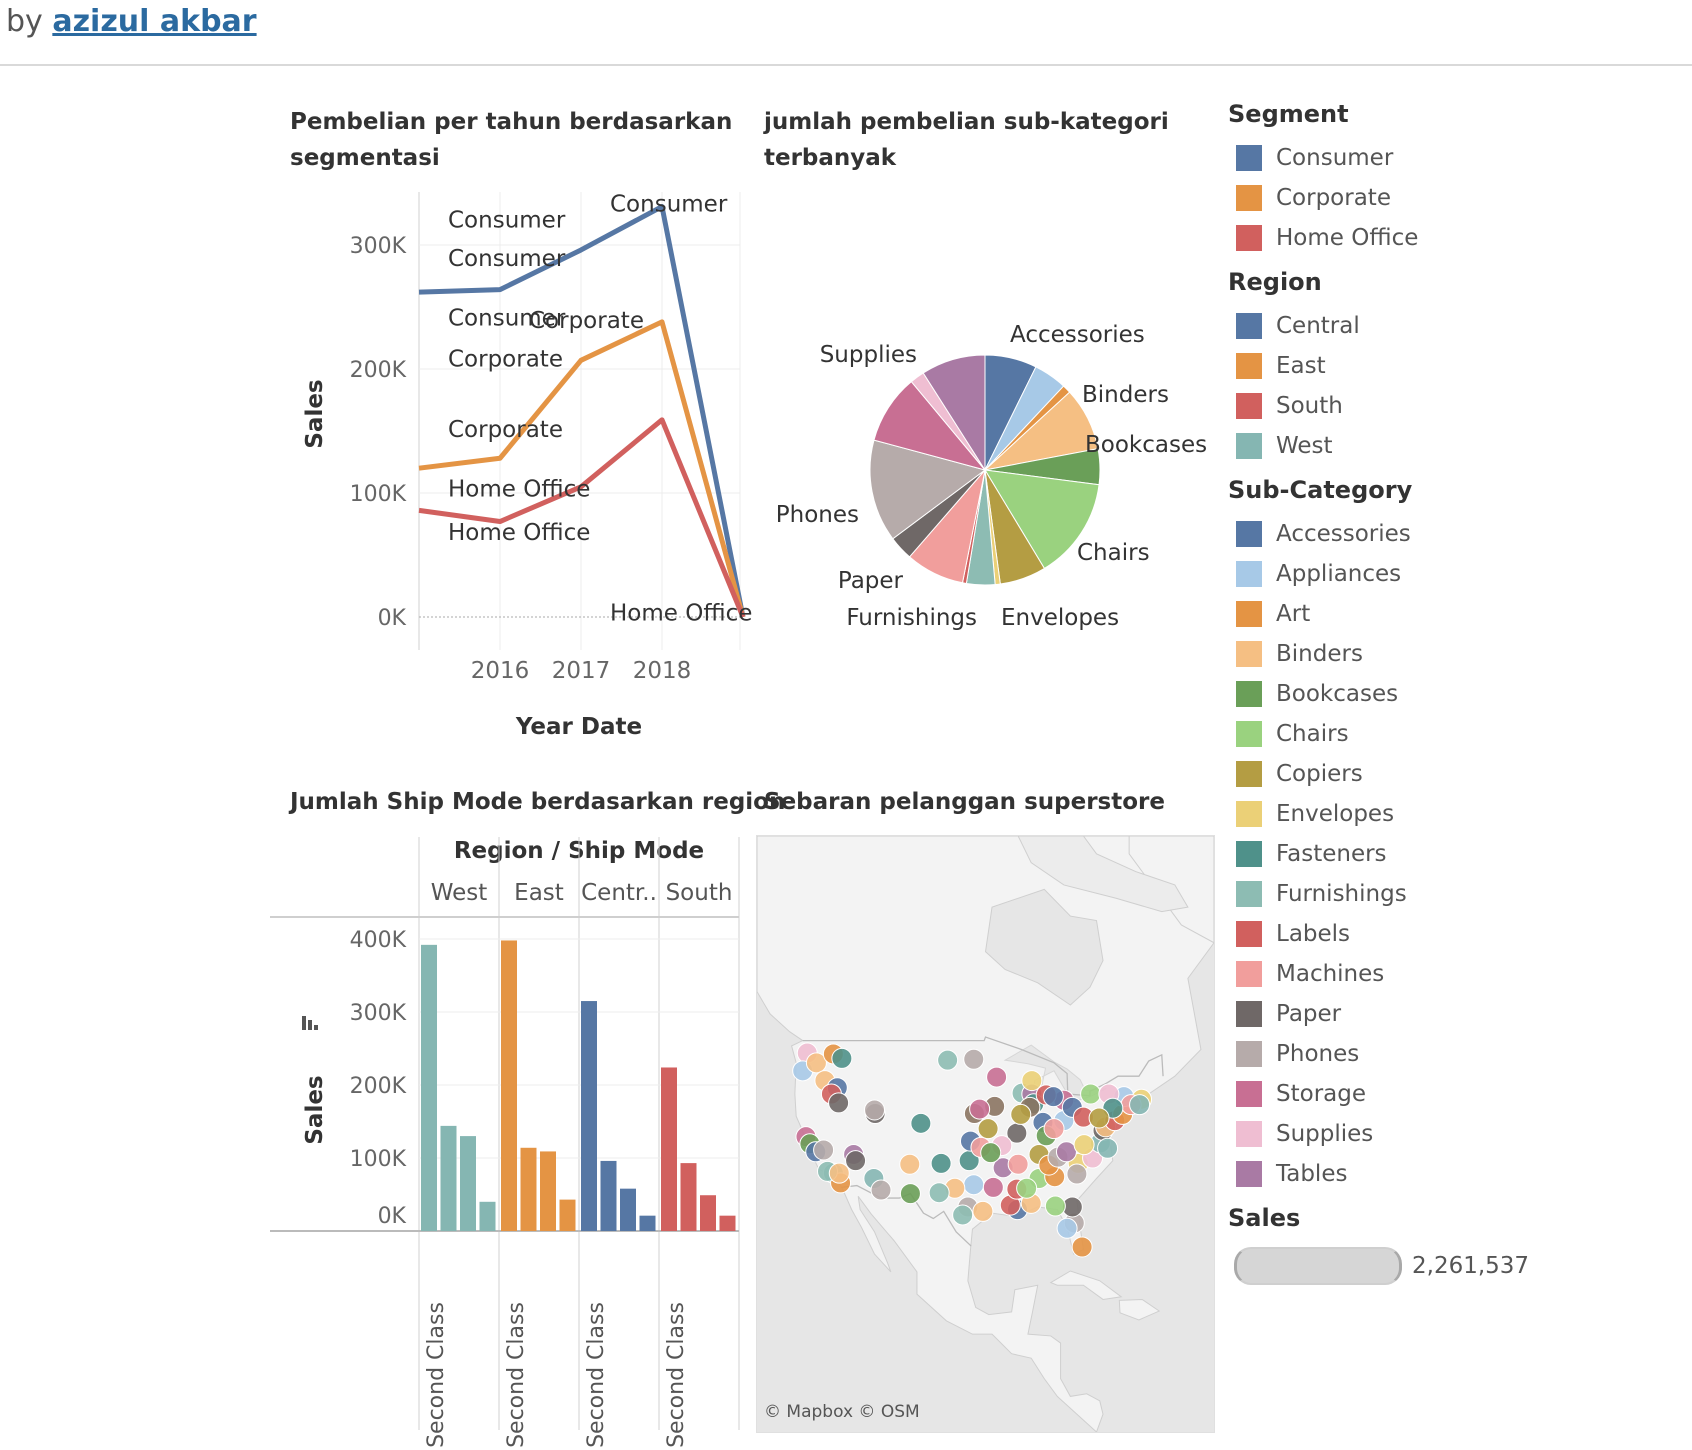  Describe the element at coordinates (1448, 158) in the screenshot. I see `legend-item-segment-consumer: Consumer` at that location.